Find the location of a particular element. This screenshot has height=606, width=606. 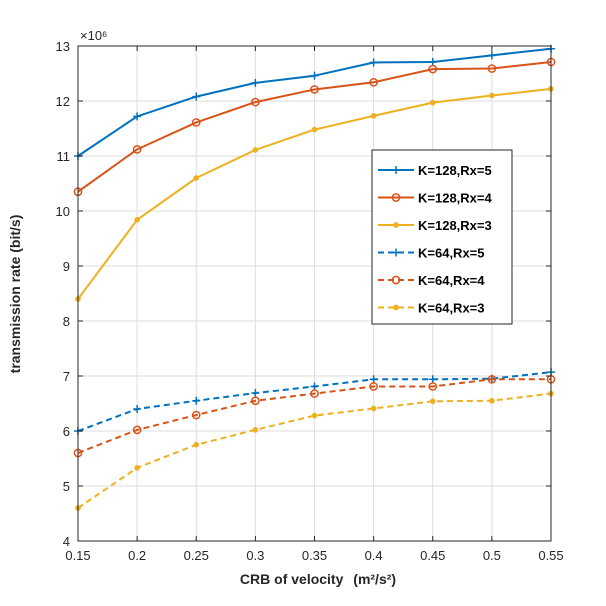

x-tick-label: 0.45 is located at coordinates (432, 555).